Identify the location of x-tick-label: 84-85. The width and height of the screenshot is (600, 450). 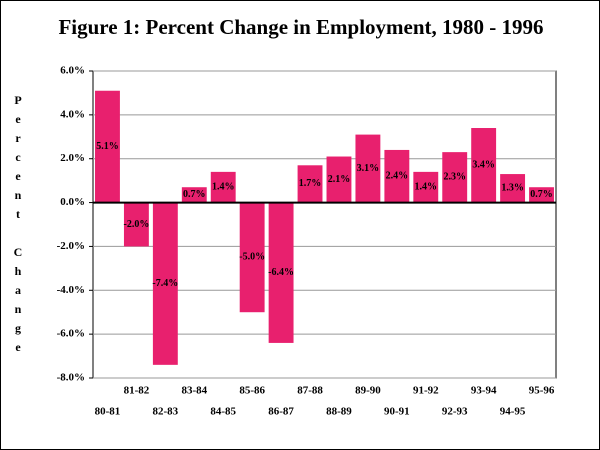
(223, 412).